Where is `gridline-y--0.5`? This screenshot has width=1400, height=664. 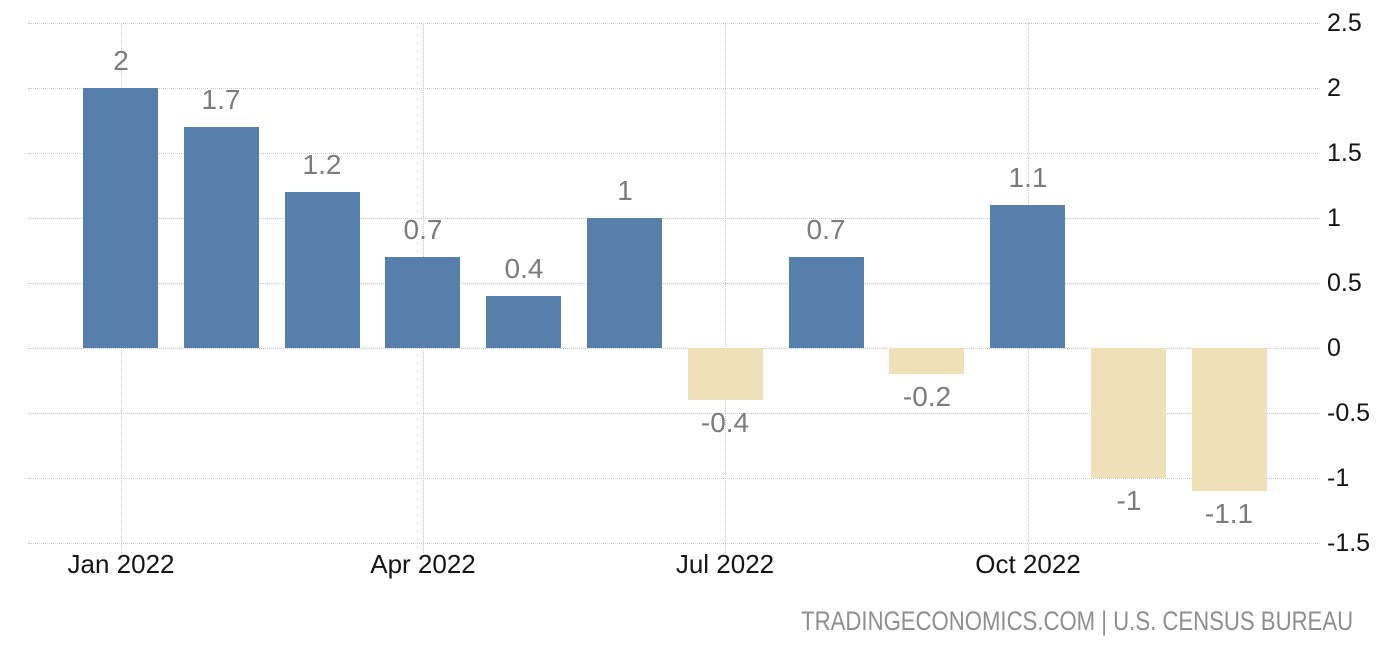 gridline-y--0.5 is located at coordinates (674, 413).